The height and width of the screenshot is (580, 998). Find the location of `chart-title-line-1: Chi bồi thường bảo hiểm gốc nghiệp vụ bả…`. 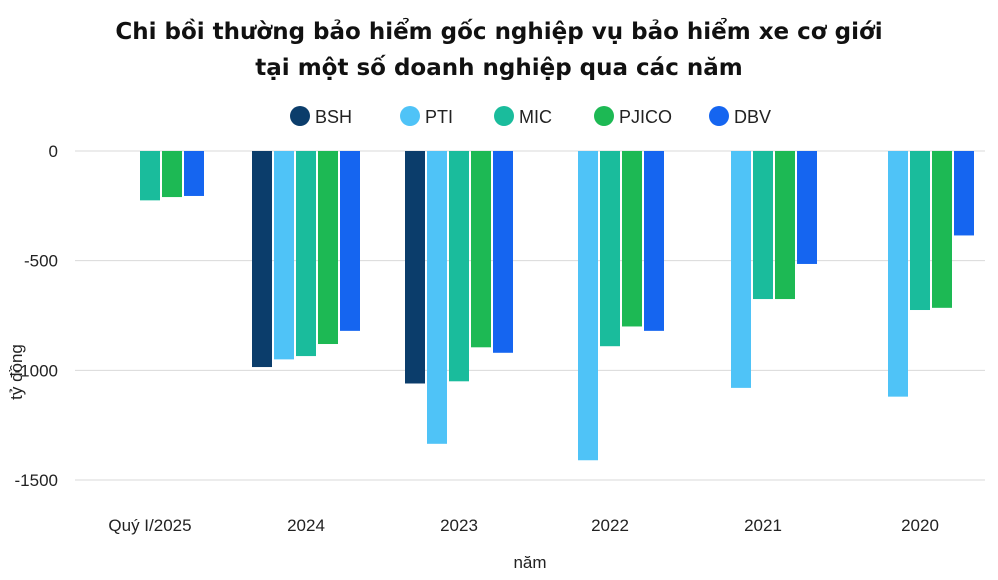

chart-title-line-1: Chi bồi thường bảo hiểm gốc nghiệp vụ bả… is located at coordinates (499, 32).